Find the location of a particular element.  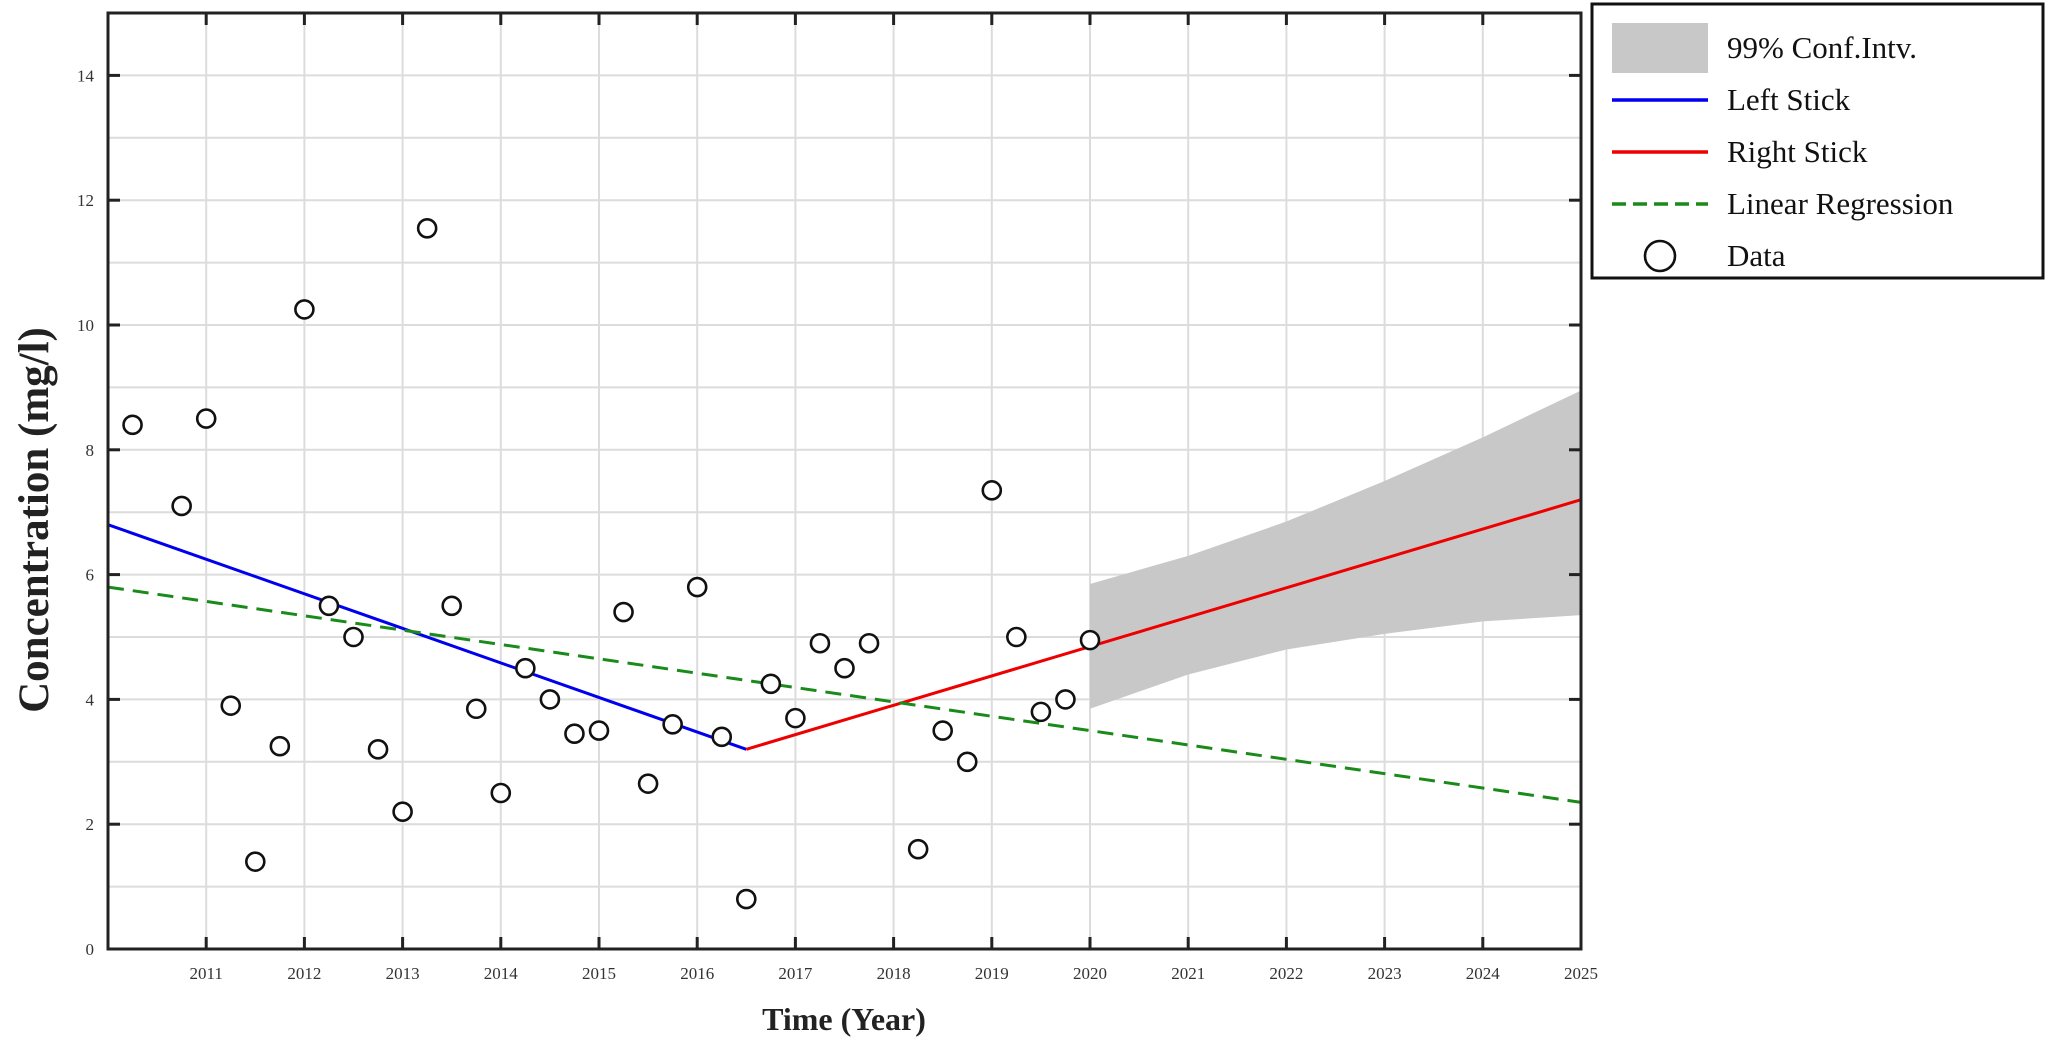

x-tick-label: 2022 is located at coordinates (1286, 973).